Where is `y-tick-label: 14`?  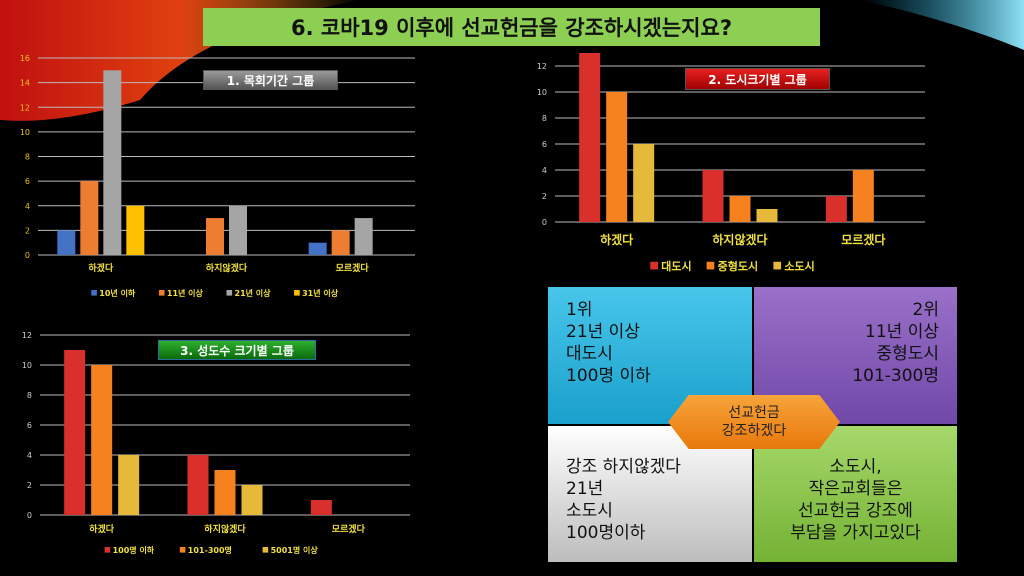 y-tick-label: 14 is located at coordinates (25, 83).